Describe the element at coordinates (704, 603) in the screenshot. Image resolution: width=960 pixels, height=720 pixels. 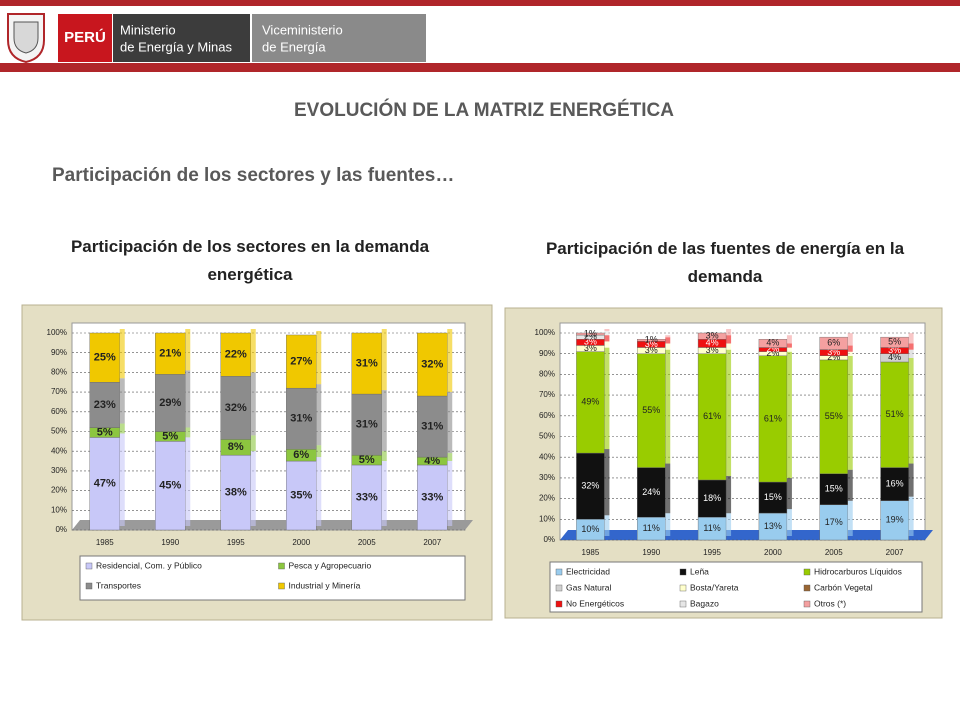
I see `legend-label: Bagazo` at that location.